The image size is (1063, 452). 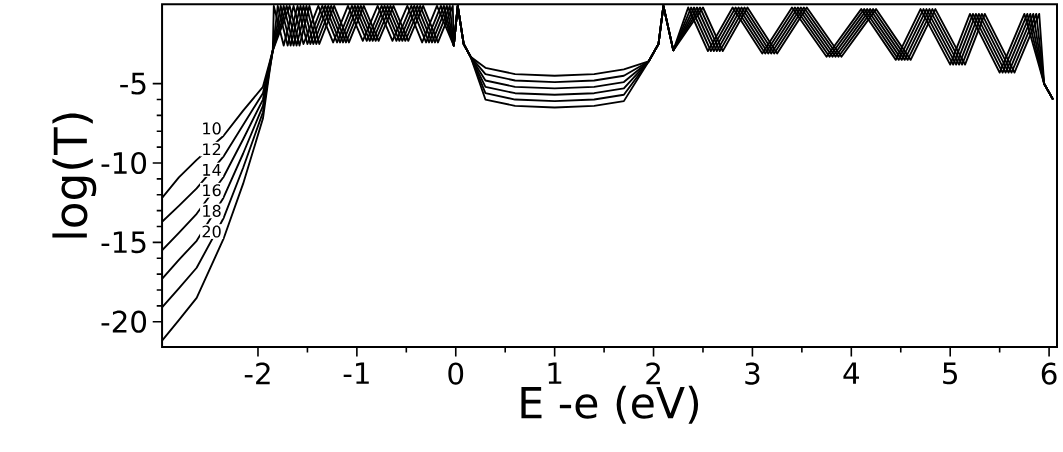 I want to click on x-tick-label: 3, so click(x=752, y=373).